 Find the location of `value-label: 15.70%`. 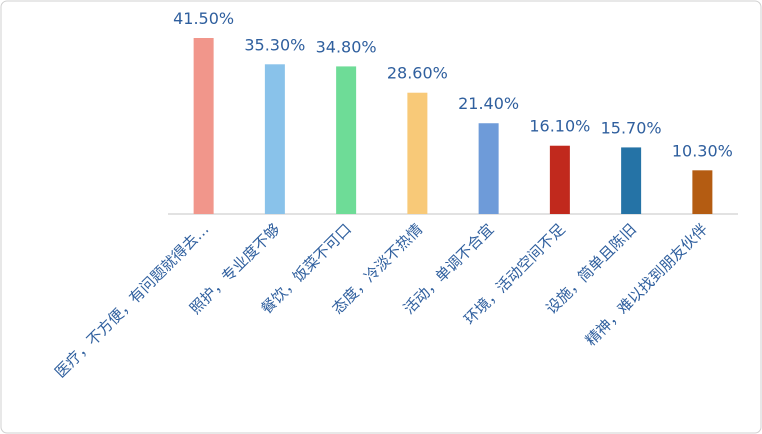

value-label: 15.70% is located at coordinates (631, 127).